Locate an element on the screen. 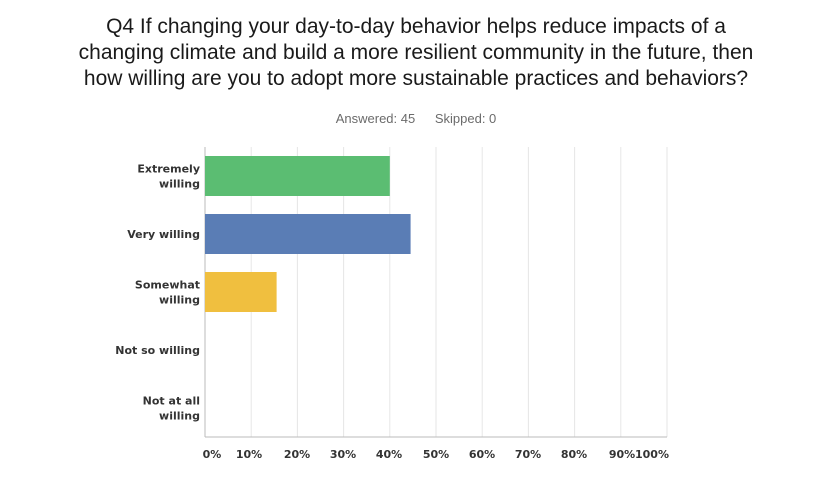 Image resolution: width=832 pixels, height=494 pixels. skipped-count: Skipped: 0 is located at coordinates (465, 118).